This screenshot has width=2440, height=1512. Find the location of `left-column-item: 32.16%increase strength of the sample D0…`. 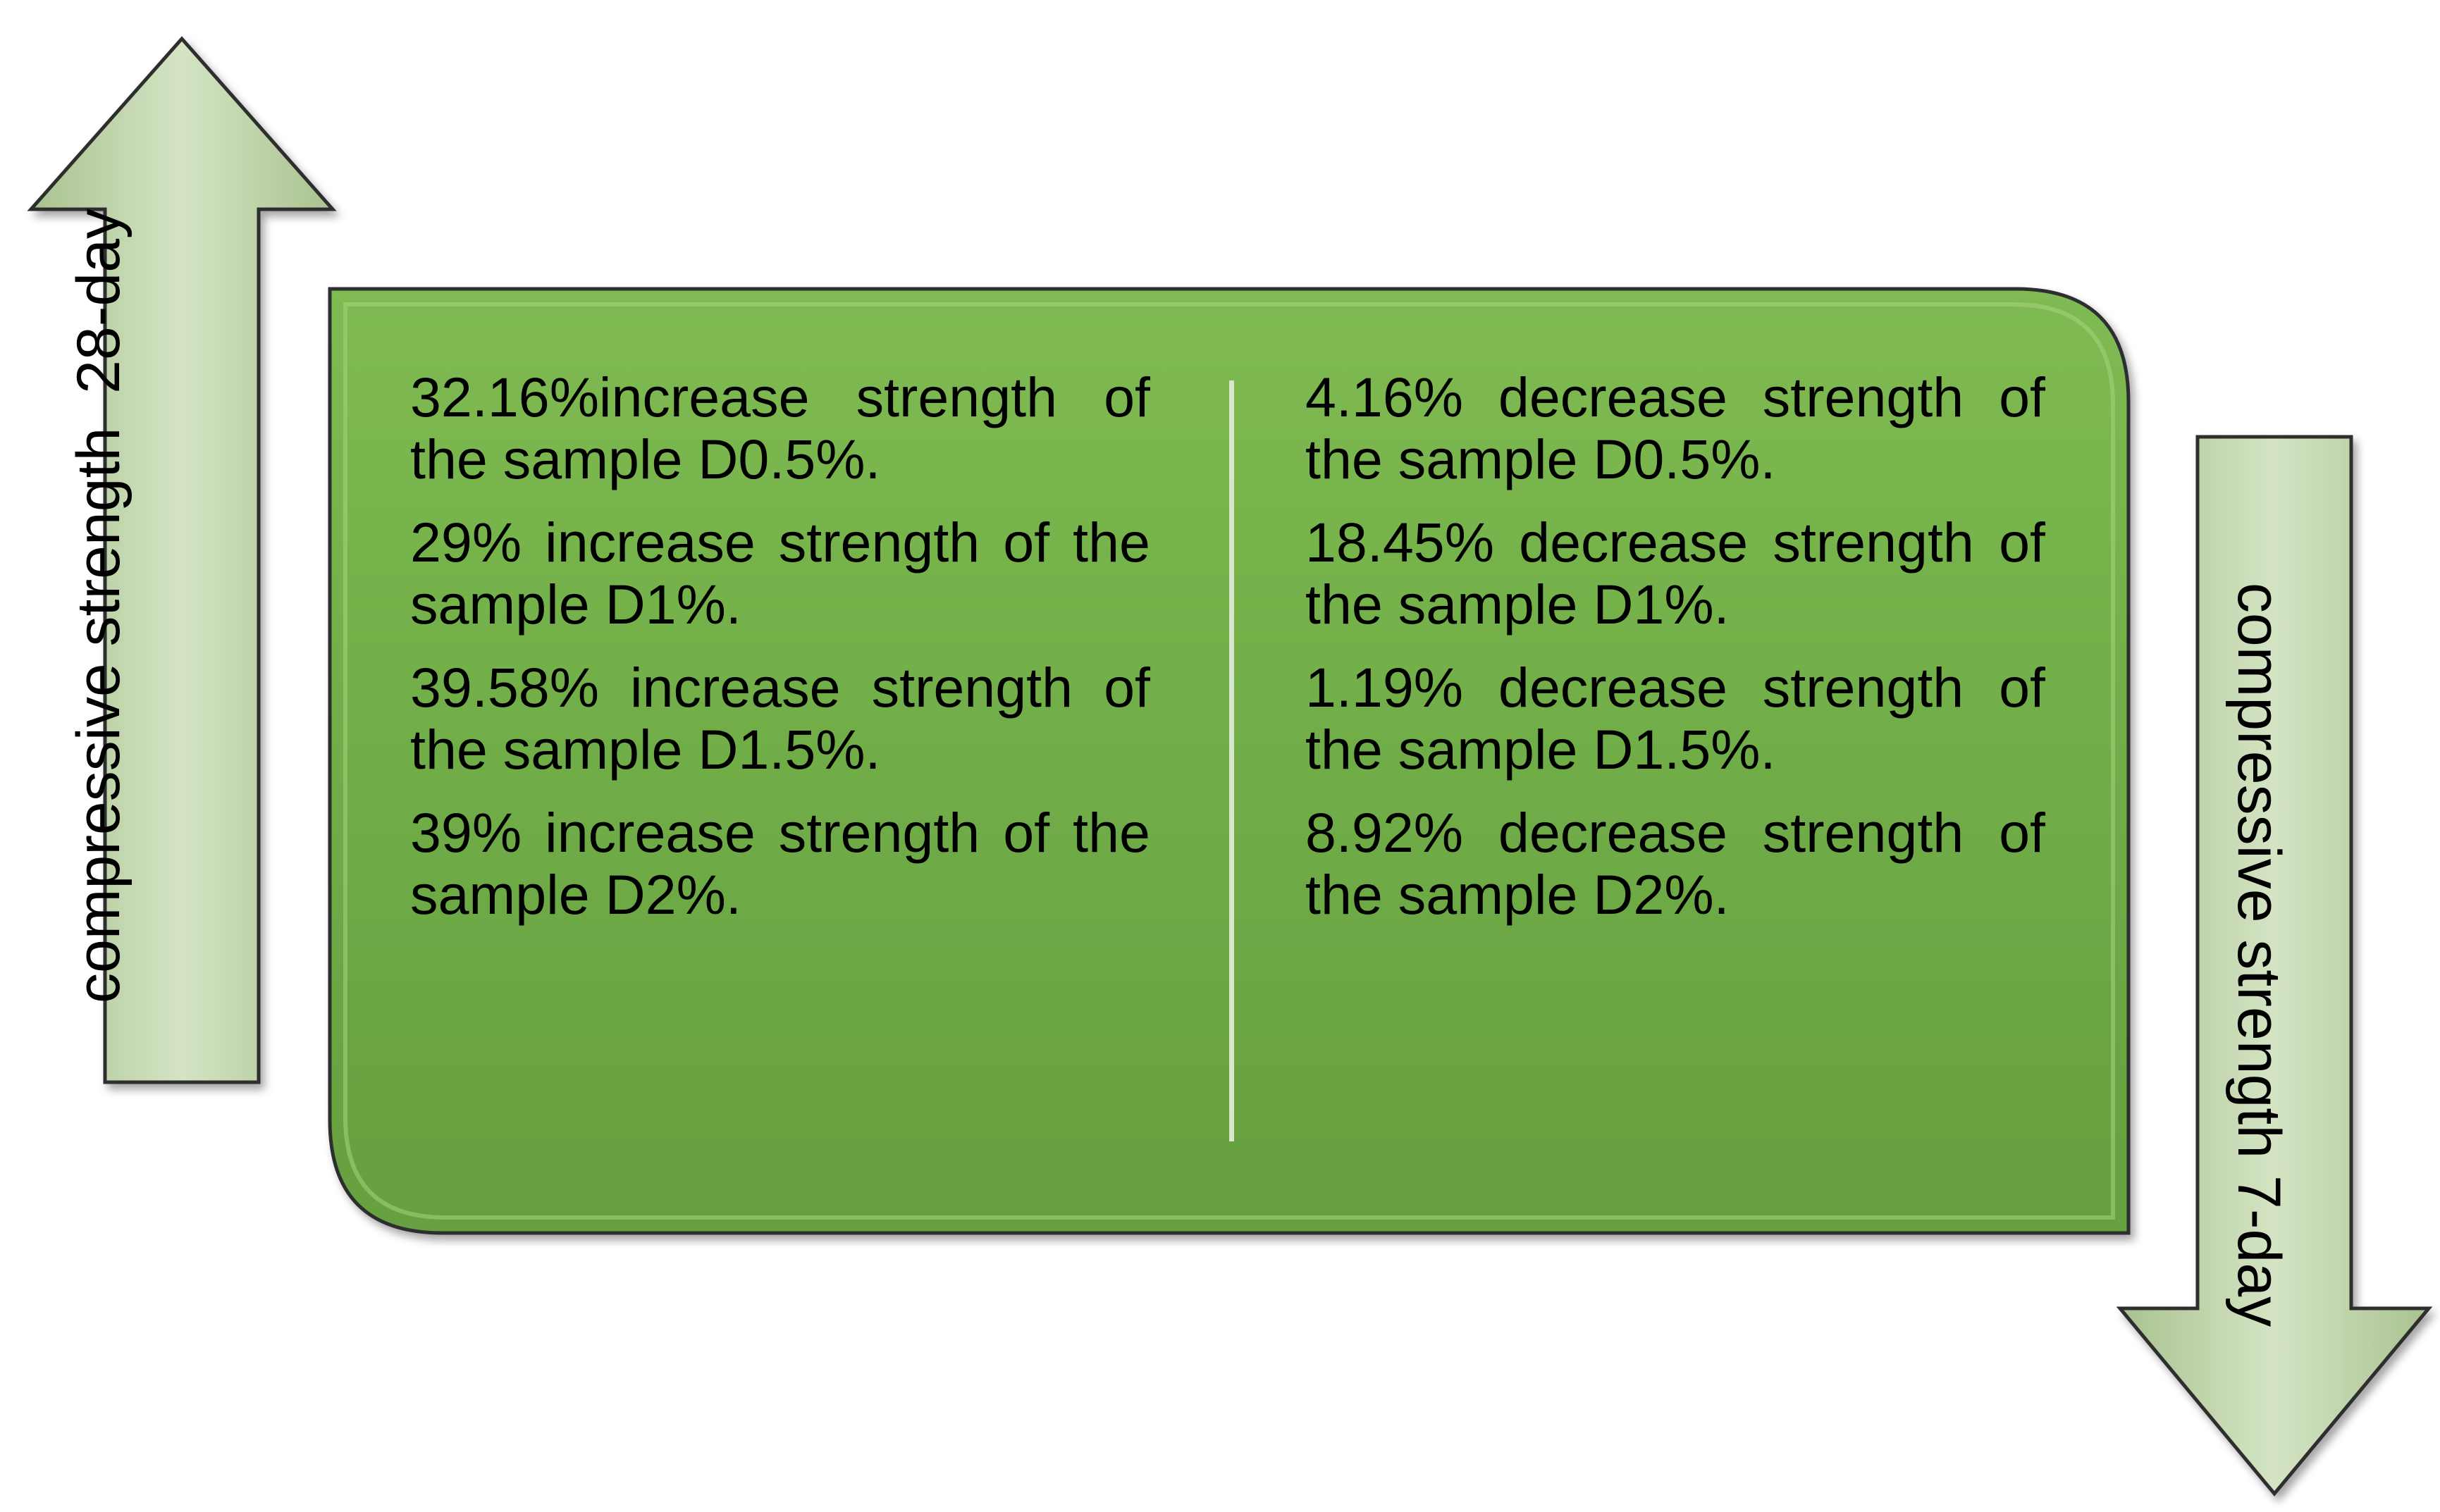

left-column-item: 32.16%increase strength of the sample D0… is located at coordinates (780, 428).